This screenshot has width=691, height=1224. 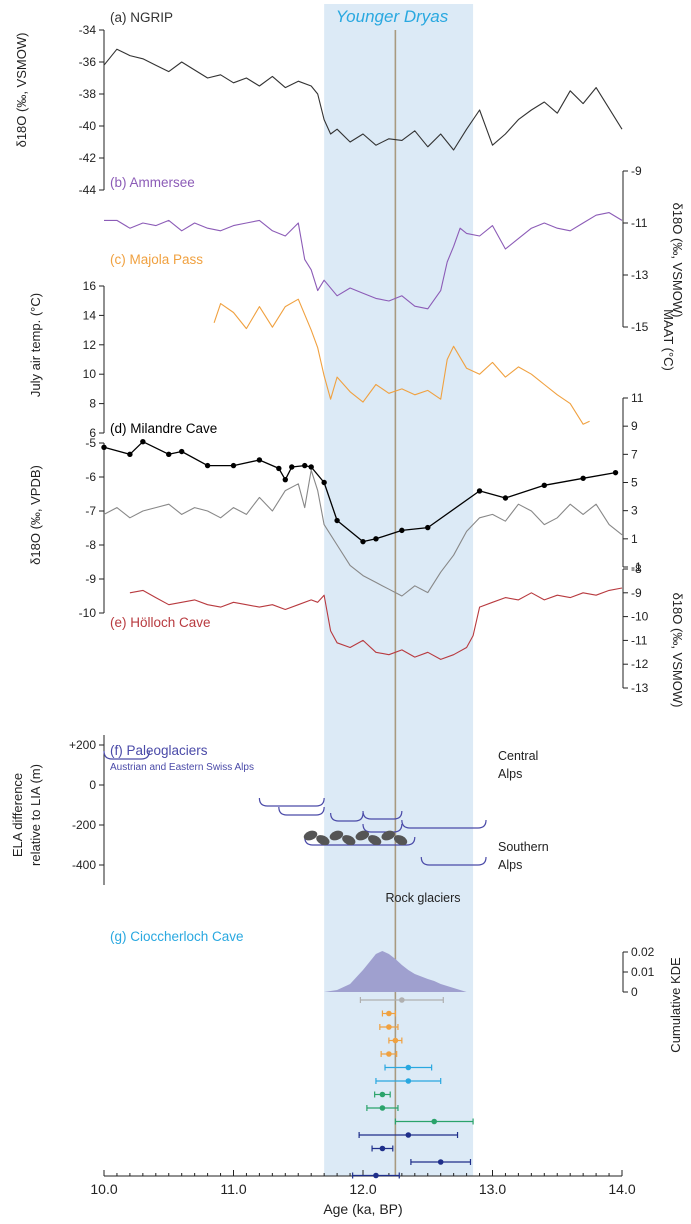 What do you see at coordinates (160, 622) in the screenshot?
I see `panel-e-label: (e) Hölloch Cave` at bounding box center [160, 622].